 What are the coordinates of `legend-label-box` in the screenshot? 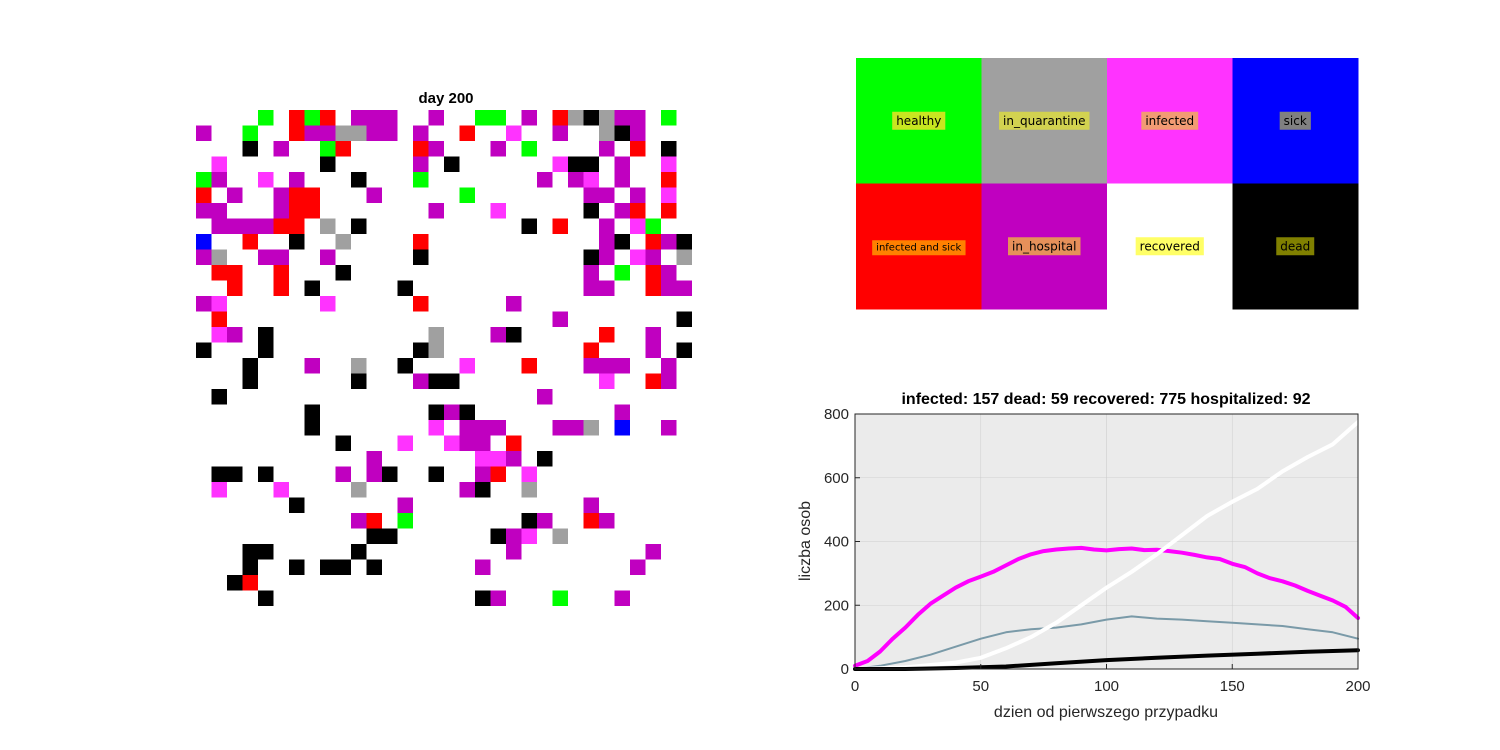 It's located at (1169, 246).